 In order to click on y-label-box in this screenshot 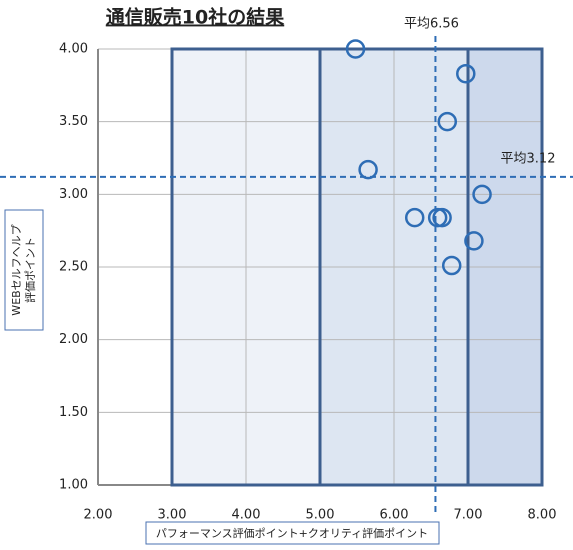, I will do `click(24, 270)`.